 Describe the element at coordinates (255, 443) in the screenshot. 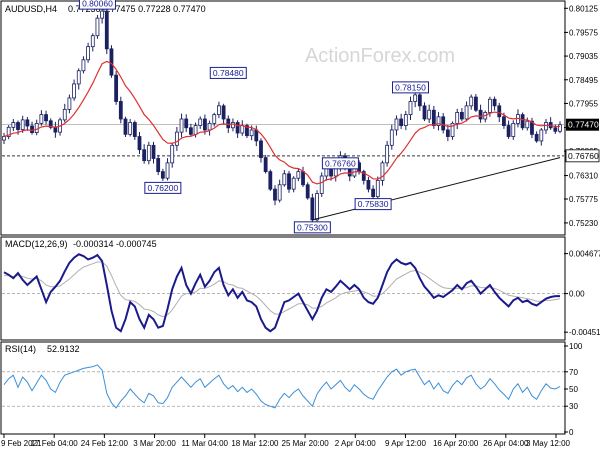

I see `x-tick-label: 18 Mar 12:00` at that location.